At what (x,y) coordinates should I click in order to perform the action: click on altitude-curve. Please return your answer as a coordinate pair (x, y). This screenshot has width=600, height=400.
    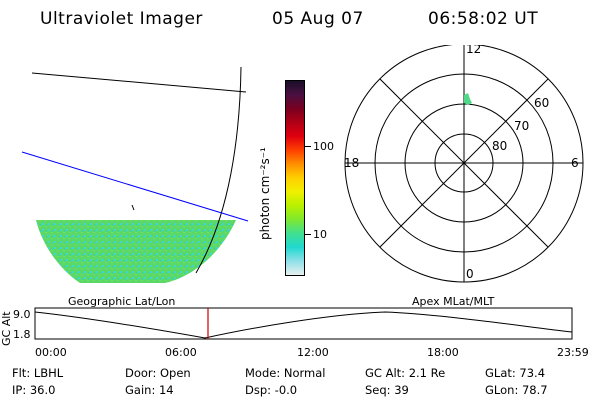
    Looking at the image, I should click on (303, 325).